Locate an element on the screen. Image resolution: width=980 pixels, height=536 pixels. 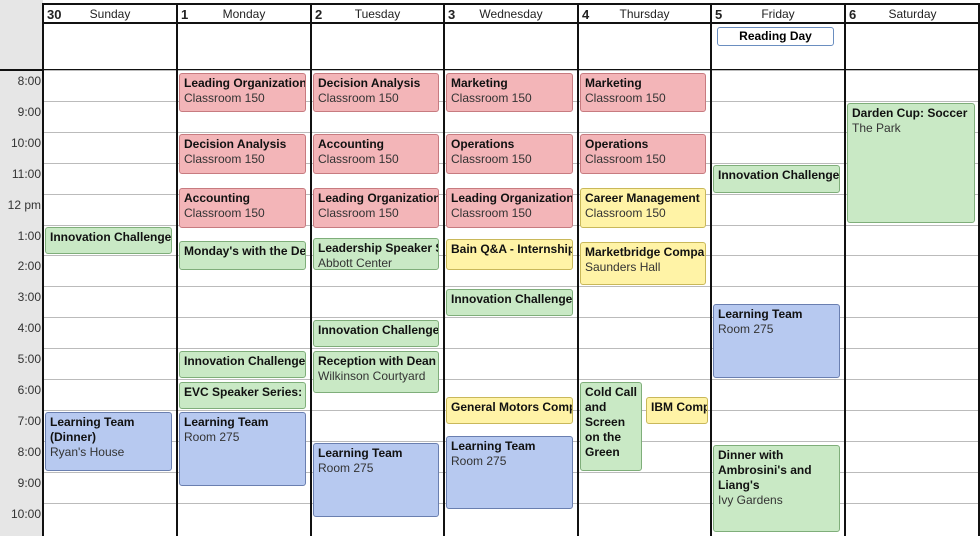
event-title: Career Management is located at coordinates (642, 198).